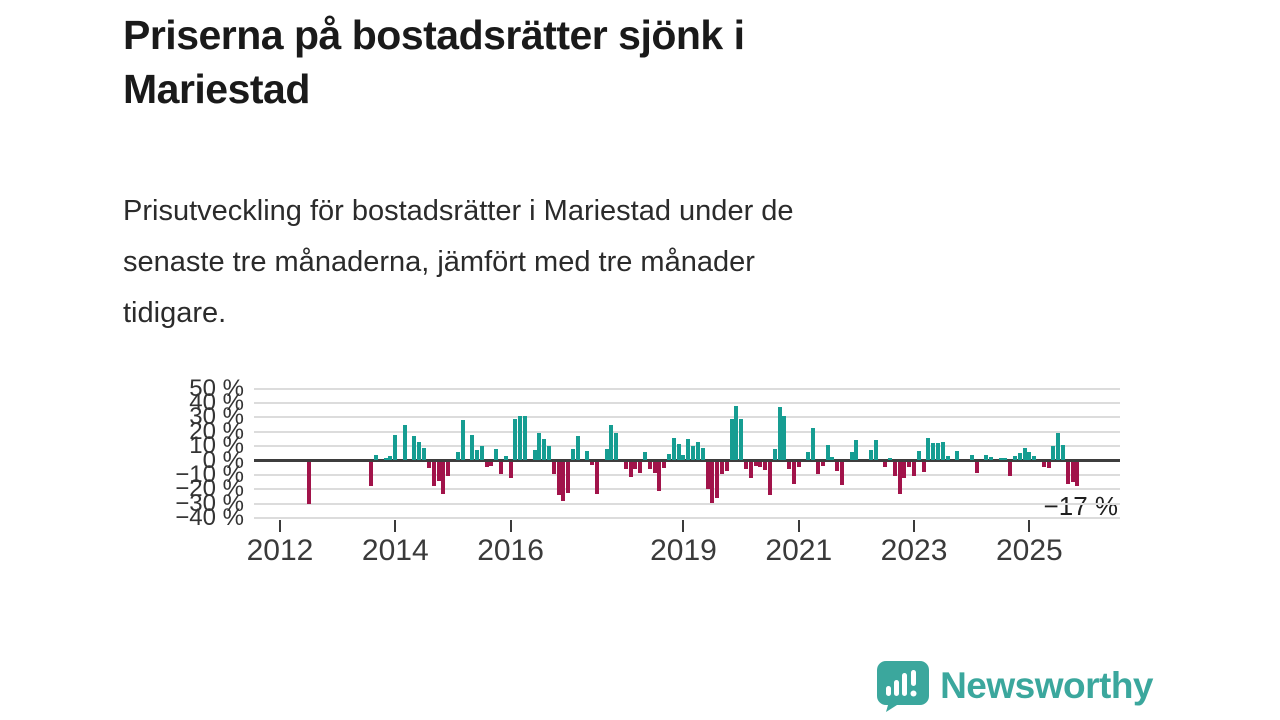 The height and width of the screenshot is (720, 1280). Describe the element at coordinates (683, 550) in the screenshot. I see `x-axis-tick-label: 2019` at that location.